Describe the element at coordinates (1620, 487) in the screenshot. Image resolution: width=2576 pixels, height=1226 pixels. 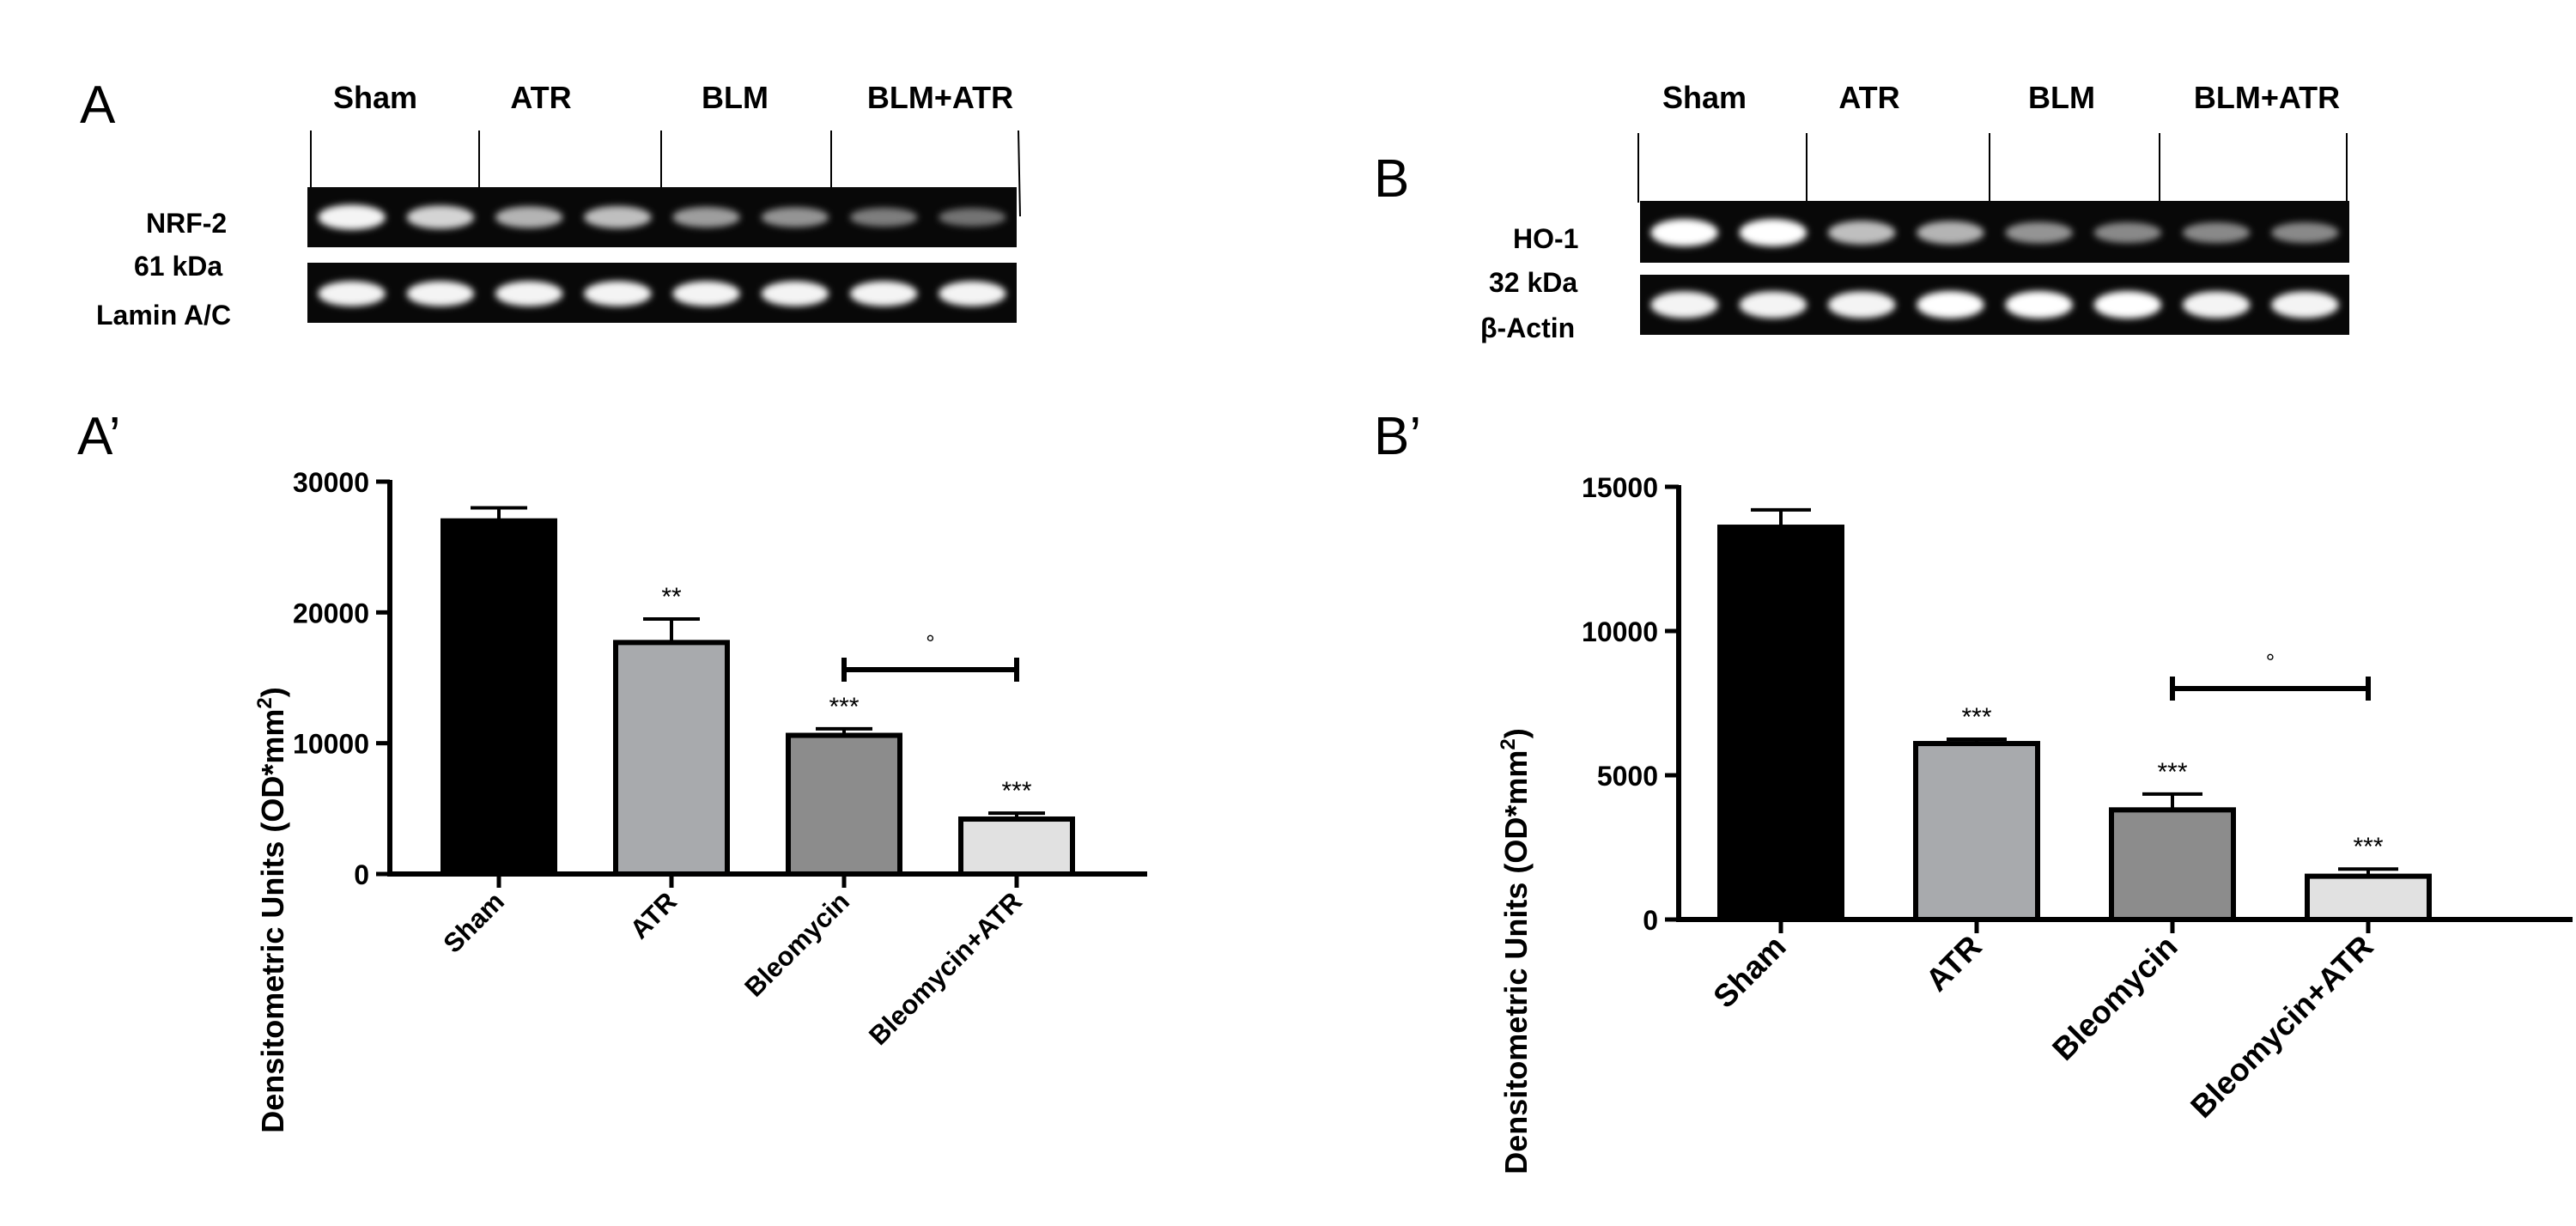
I see `chart-b-y-tick-label: 15000` at that location.